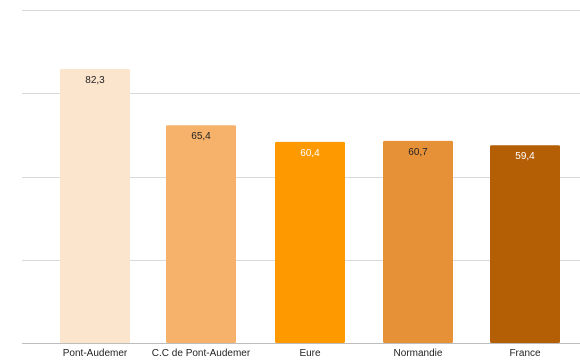 The height and width of the screenshot is (361, 580). Describe the element at coordinates (525, 156) in the screenshot. I see `data-label: 59,4` at that location.